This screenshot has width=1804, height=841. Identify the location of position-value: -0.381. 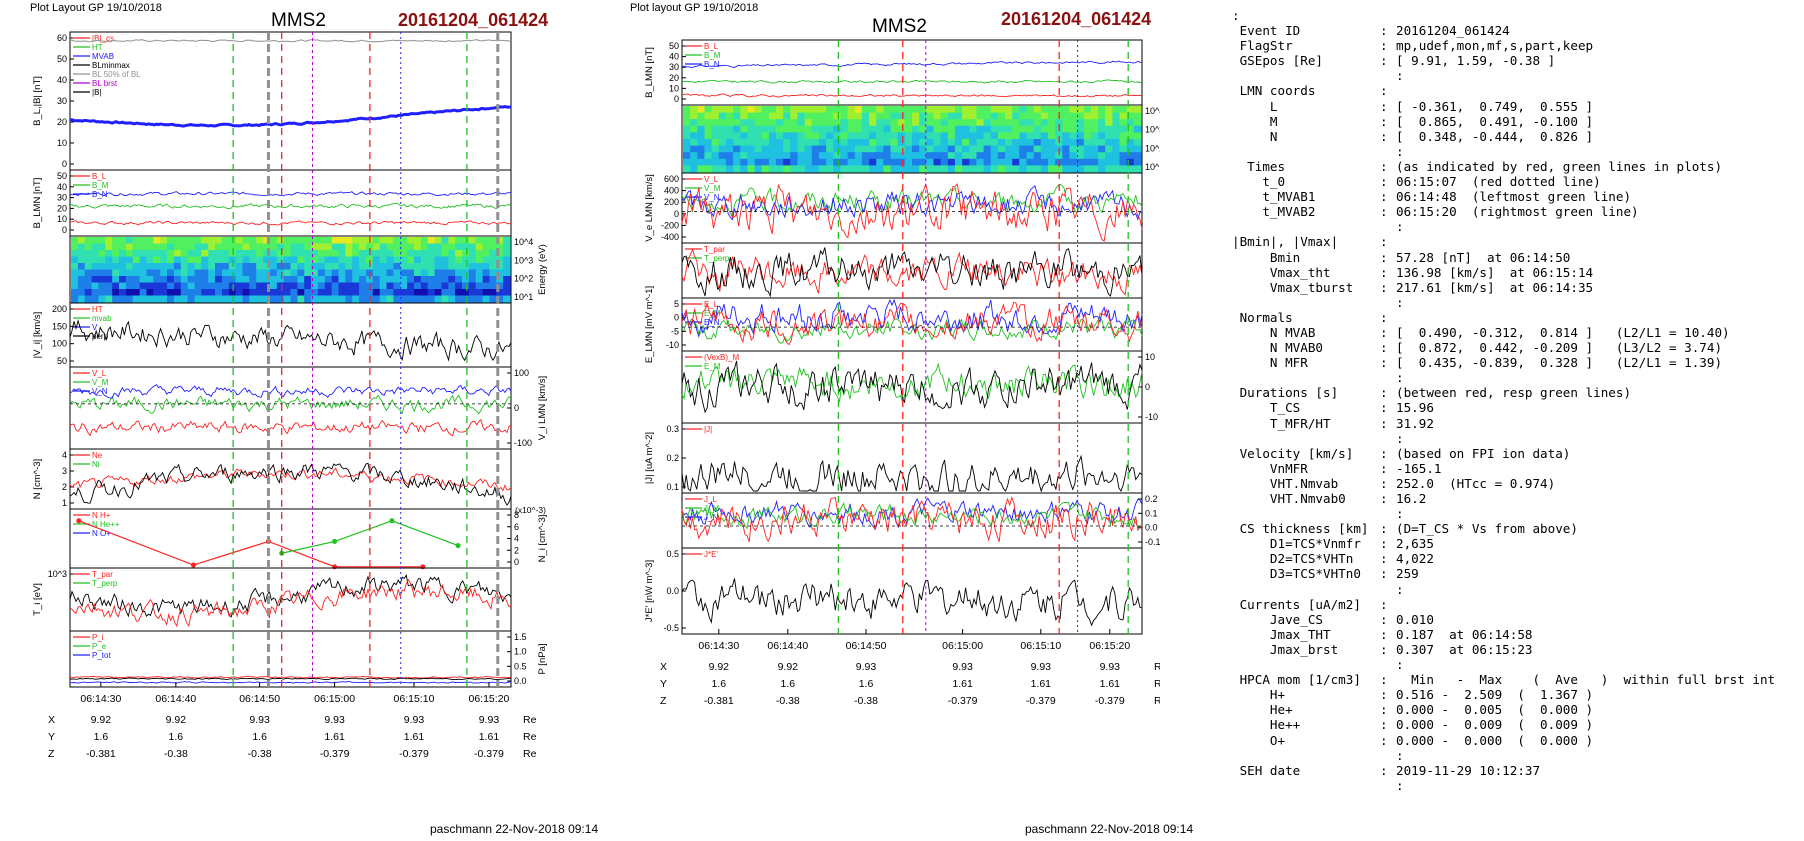
(101, 754).